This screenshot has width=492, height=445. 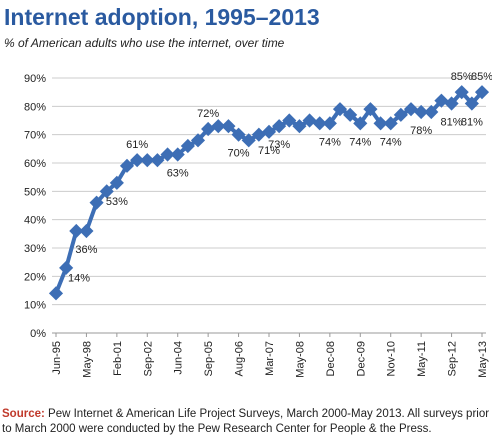 What do you see at coordinates (240, 358) in the screenshot?
I see `x-tick-label: Aug-06` at bounding box center [240, 358].